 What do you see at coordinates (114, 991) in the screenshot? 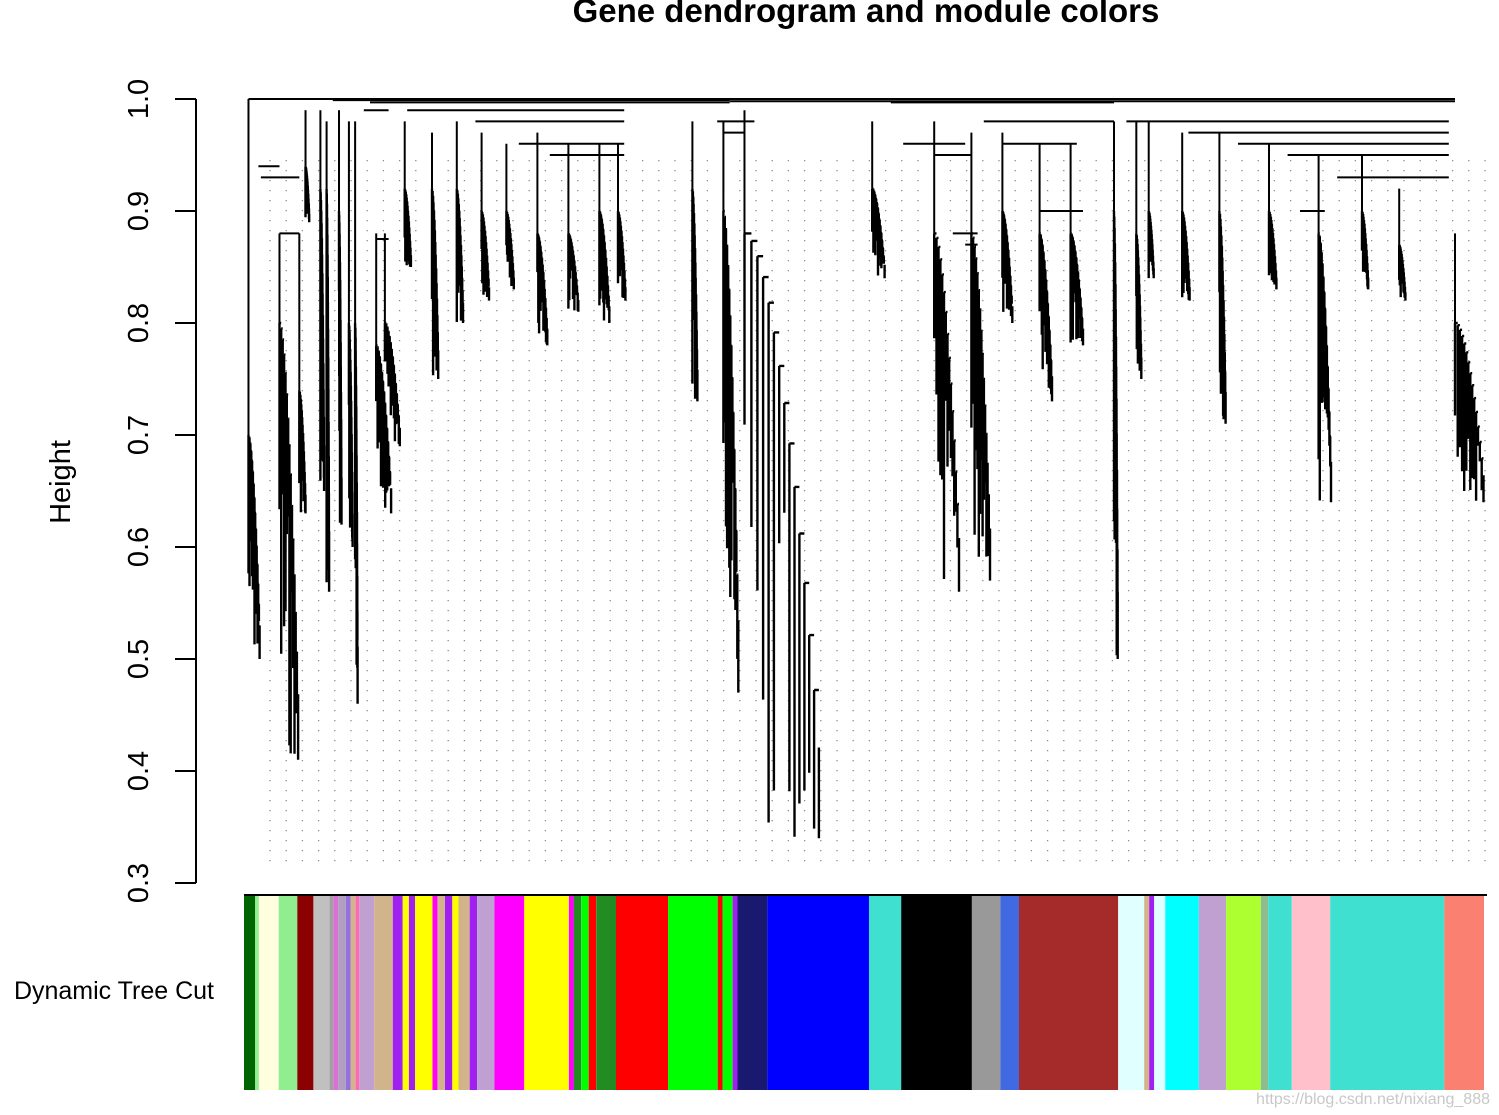
I see `color-bar-label: Dynamic Tree Cut` at bounding box center [114, 991].